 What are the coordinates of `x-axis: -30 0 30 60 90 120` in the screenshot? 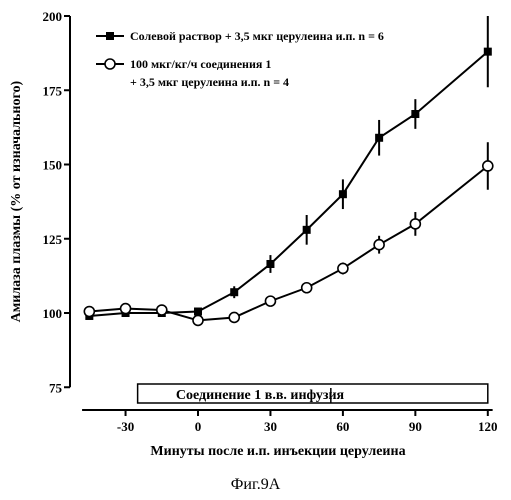 It's located at (289, 422).